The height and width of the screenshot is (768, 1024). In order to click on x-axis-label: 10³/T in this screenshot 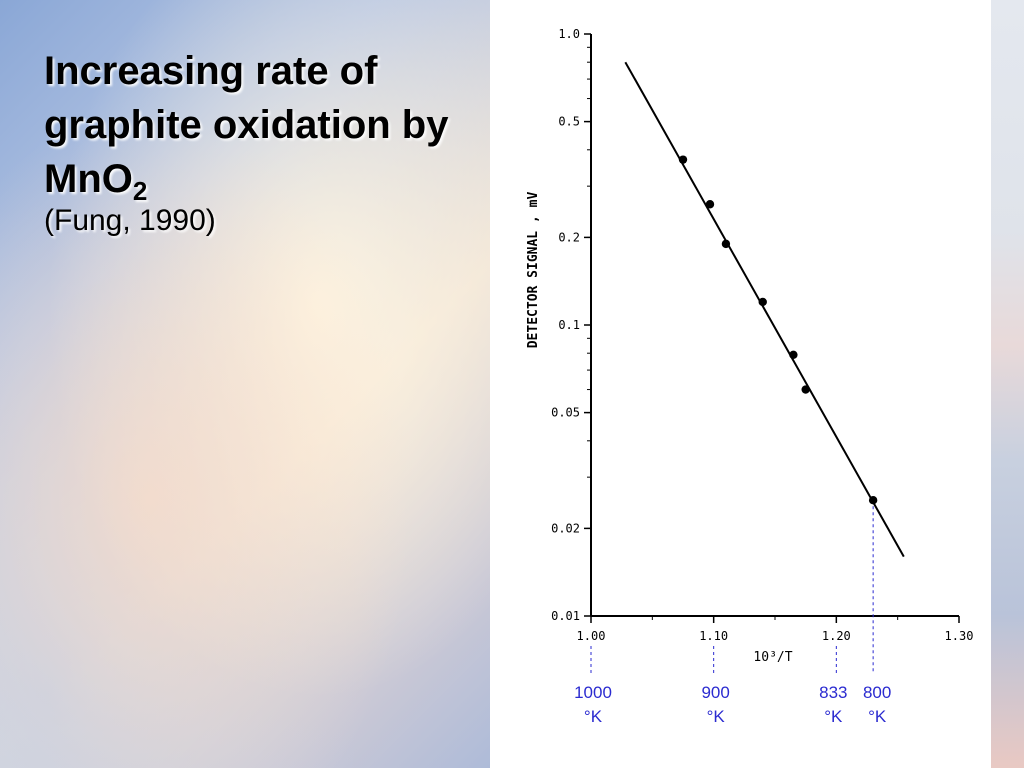, I will do `click(772, 657)`.